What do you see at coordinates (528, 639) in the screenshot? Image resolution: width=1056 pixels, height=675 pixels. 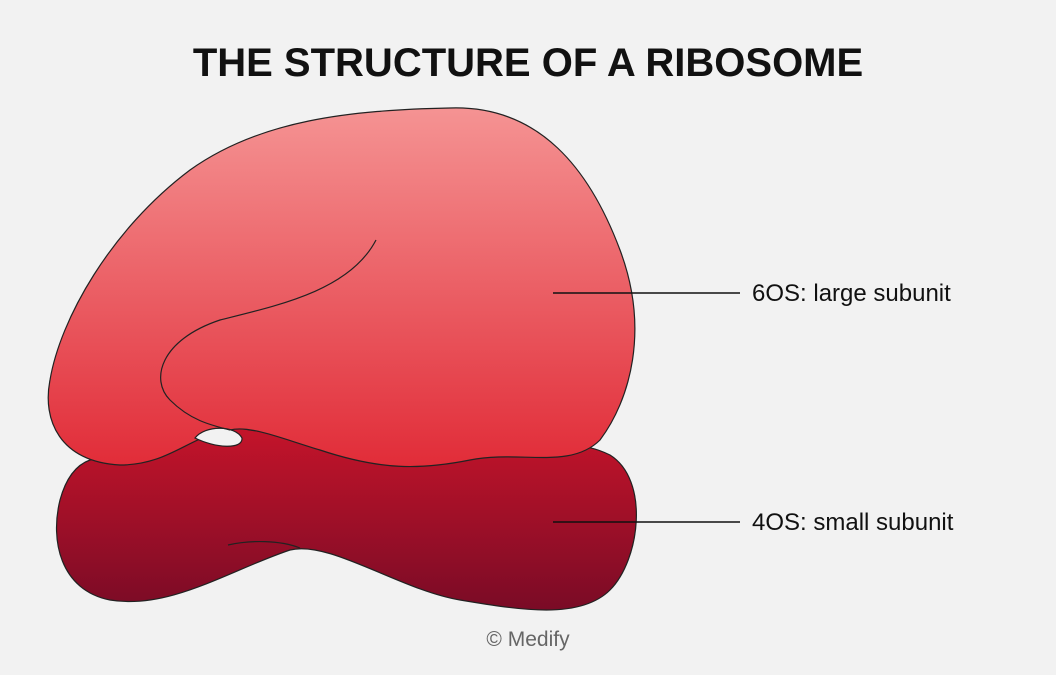 I see `credit: © Medify` at bounding box center [528, 639].